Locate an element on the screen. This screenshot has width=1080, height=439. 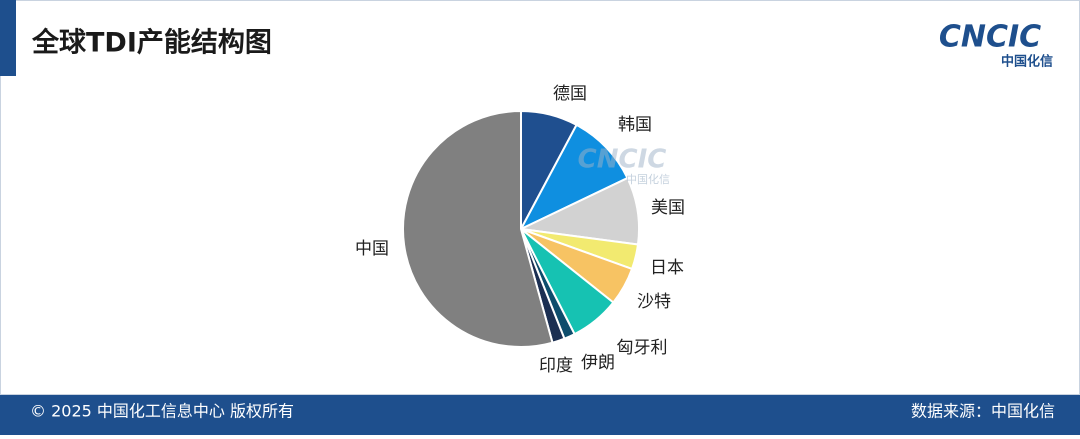
title-accent is located at coordinates (8, 38).